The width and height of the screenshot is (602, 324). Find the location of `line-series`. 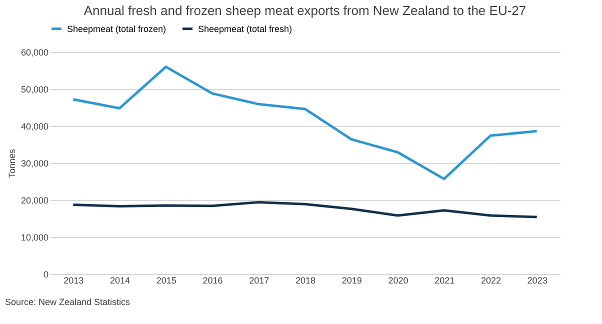

line-series is located at coordinates (305, 209).